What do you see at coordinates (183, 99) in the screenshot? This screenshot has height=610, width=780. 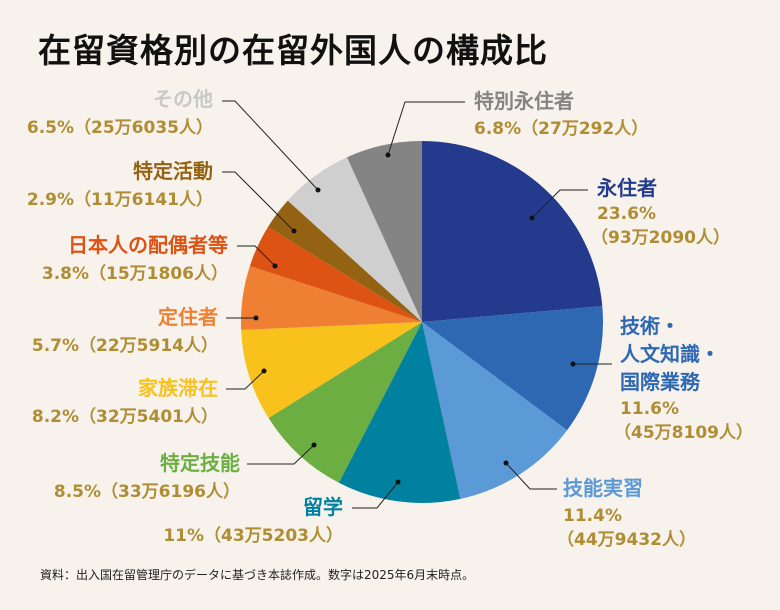 I see `slice-name: その他` at bounding box center [183, 99].